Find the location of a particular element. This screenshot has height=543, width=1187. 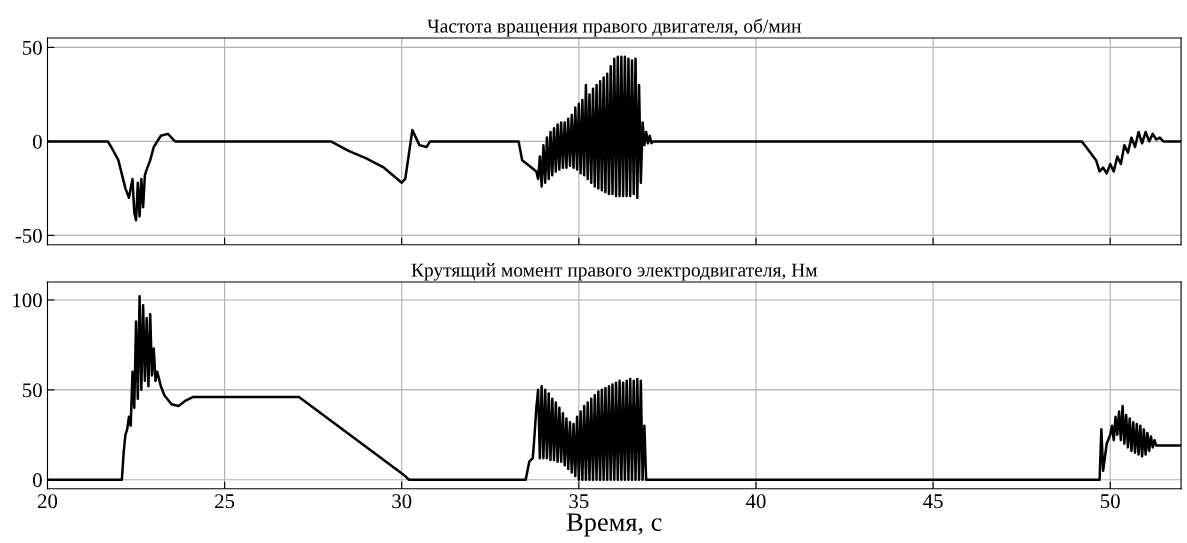

x-tick-label: 40 is located at coordinates (755, 501).